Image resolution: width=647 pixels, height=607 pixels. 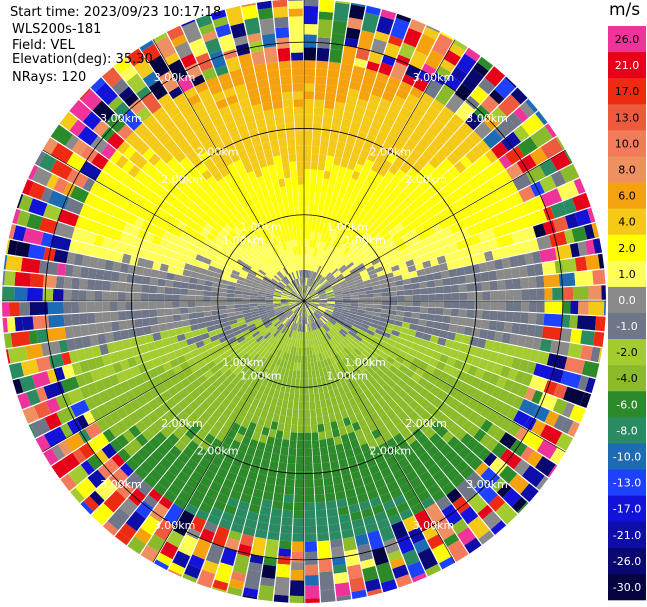 I want to click on range-ring-label: 1.00km, so click(x=243, y=240).